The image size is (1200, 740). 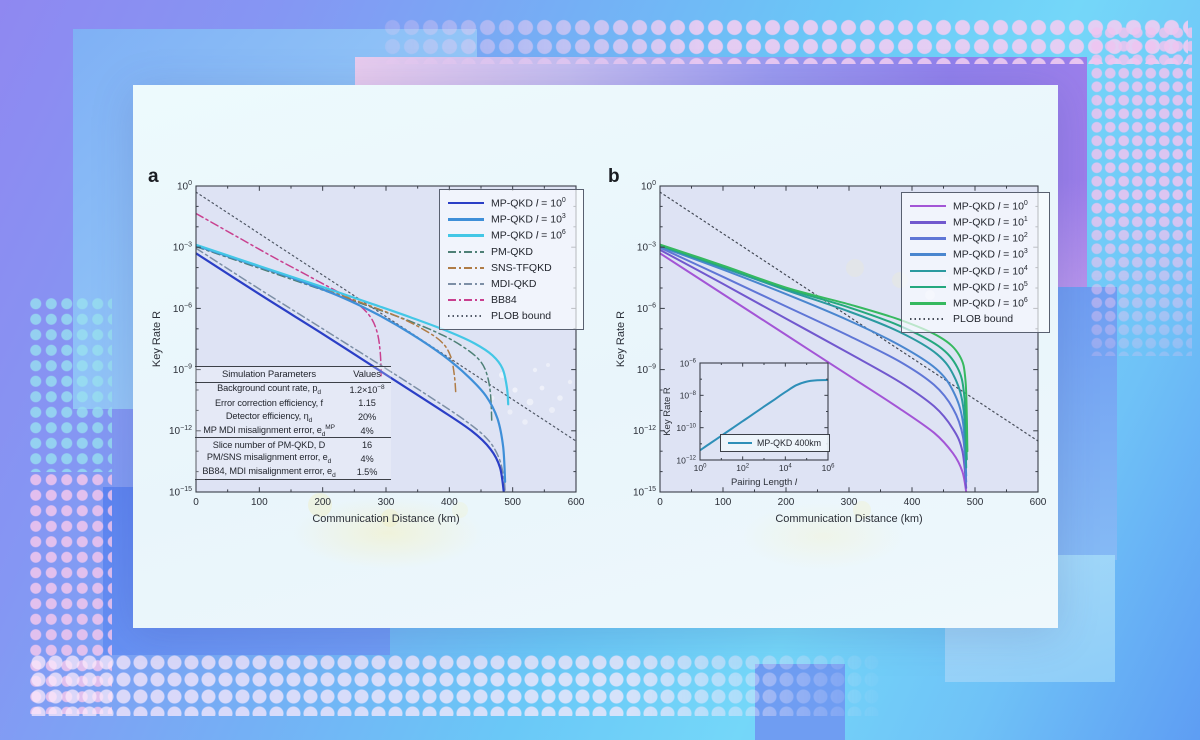 I want to click on table-row: BB84, MDI misalignment error, ed 1.5%, so click(x=293, y=473).